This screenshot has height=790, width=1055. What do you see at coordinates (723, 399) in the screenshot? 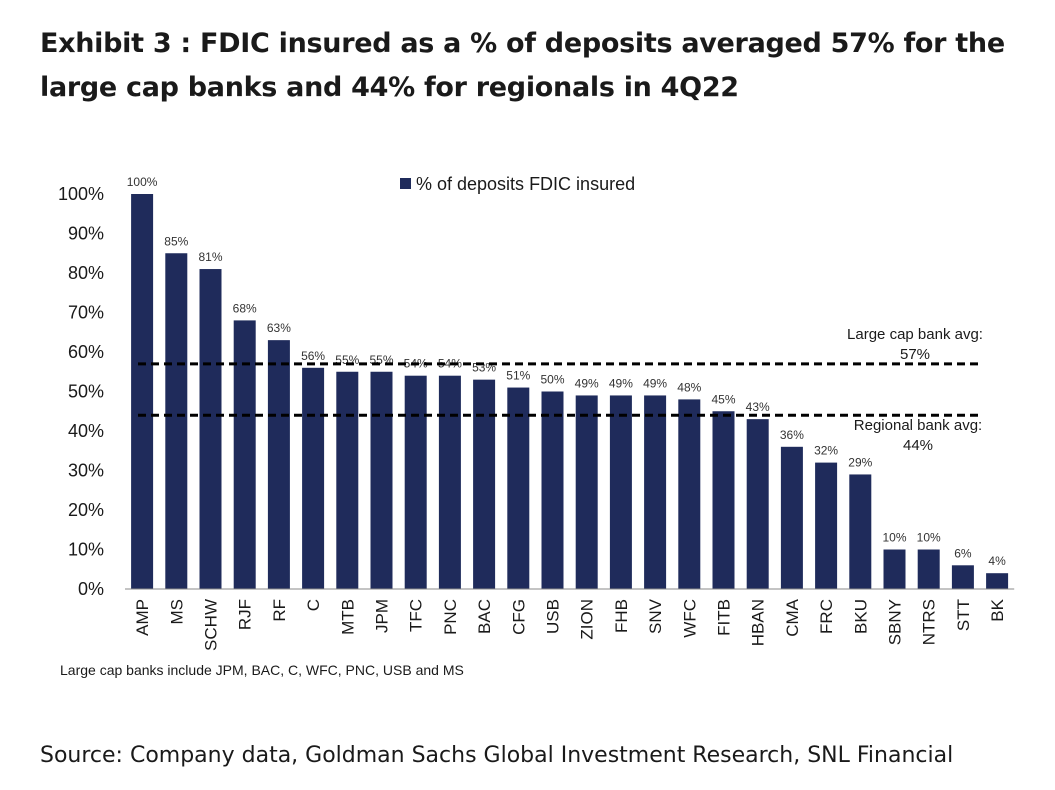
I see `data-label: 45%` at bounding box center [723, 399].